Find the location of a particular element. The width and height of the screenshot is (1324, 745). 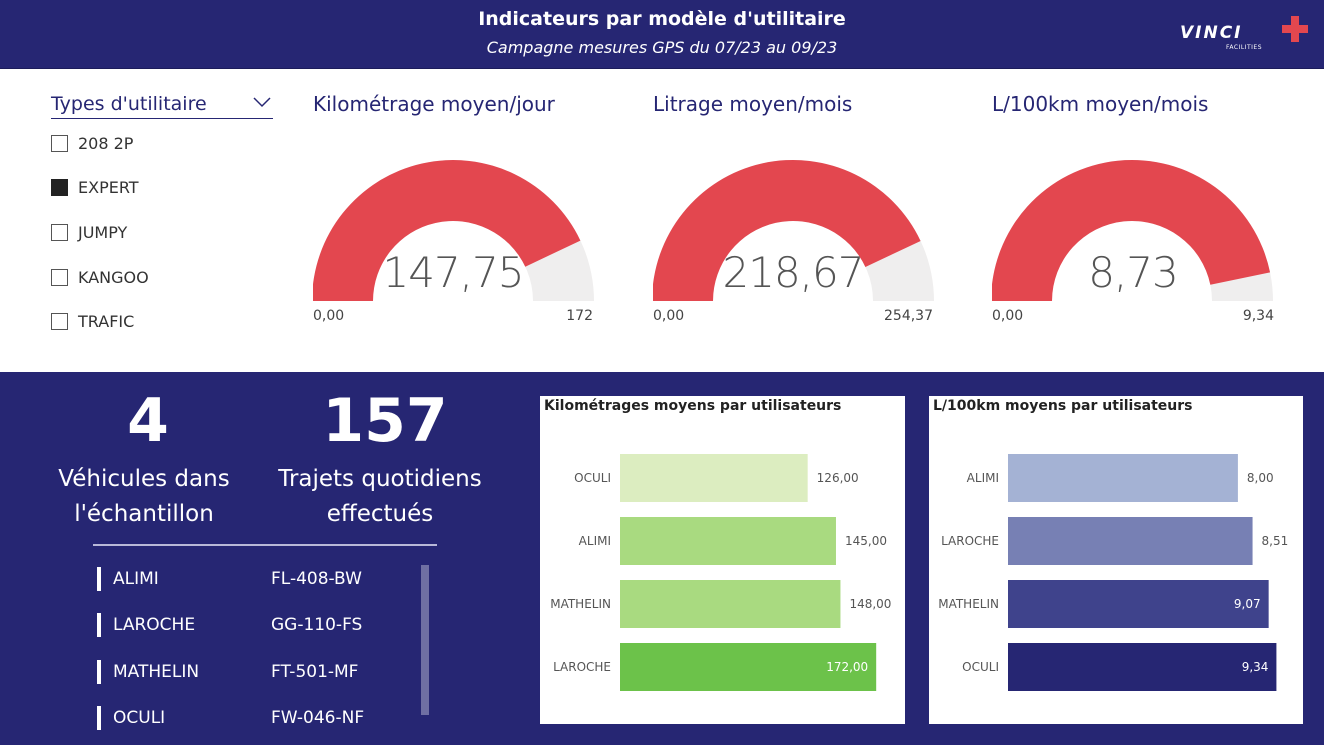

data-label: 126,00 is located at coordinates (838, 478).